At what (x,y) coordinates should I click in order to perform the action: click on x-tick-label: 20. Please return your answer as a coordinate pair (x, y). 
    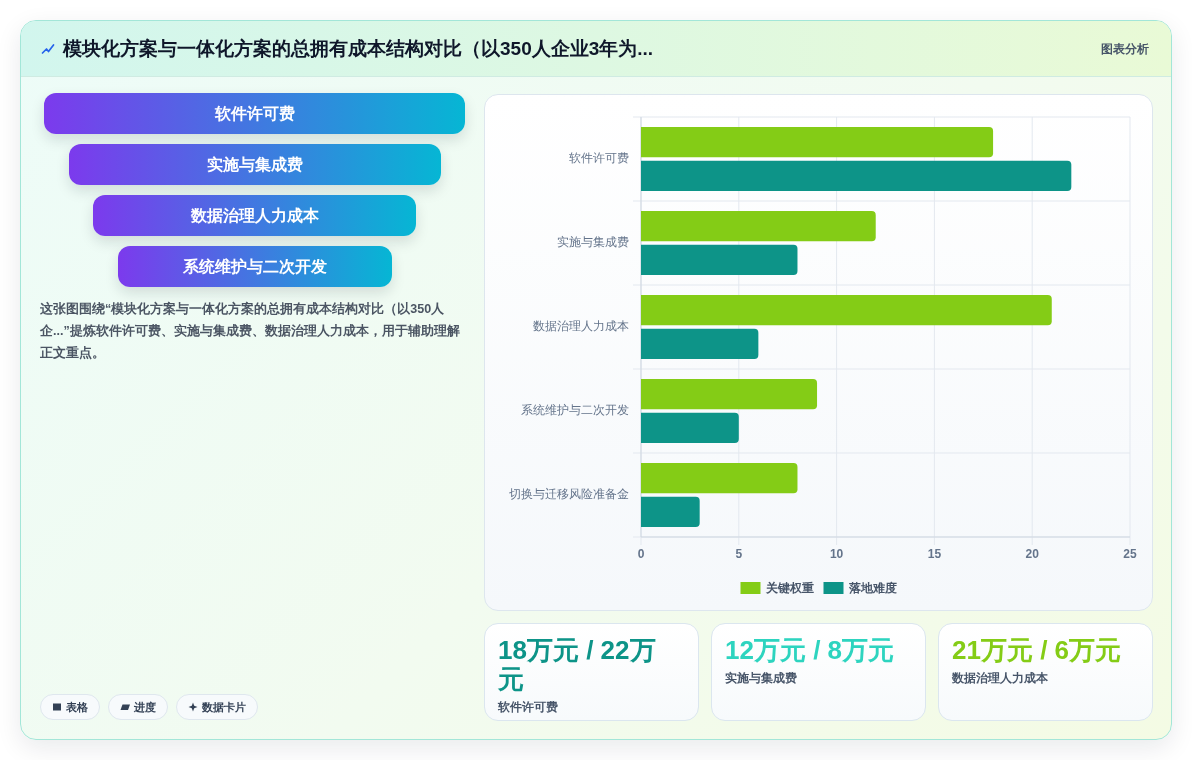
    Looking at the image, I should click on (1032, 554).